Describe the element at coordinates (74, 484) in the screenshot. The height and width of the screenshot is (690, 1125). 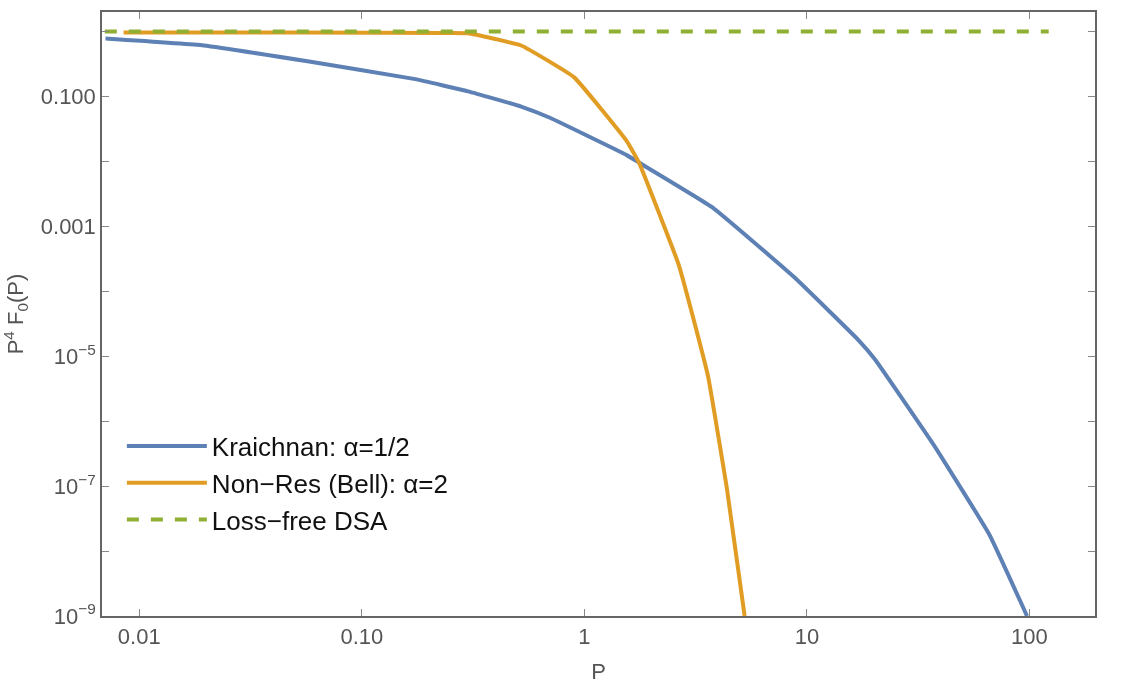
I see `y-tick-label: 10$^{−7}$` at that location.